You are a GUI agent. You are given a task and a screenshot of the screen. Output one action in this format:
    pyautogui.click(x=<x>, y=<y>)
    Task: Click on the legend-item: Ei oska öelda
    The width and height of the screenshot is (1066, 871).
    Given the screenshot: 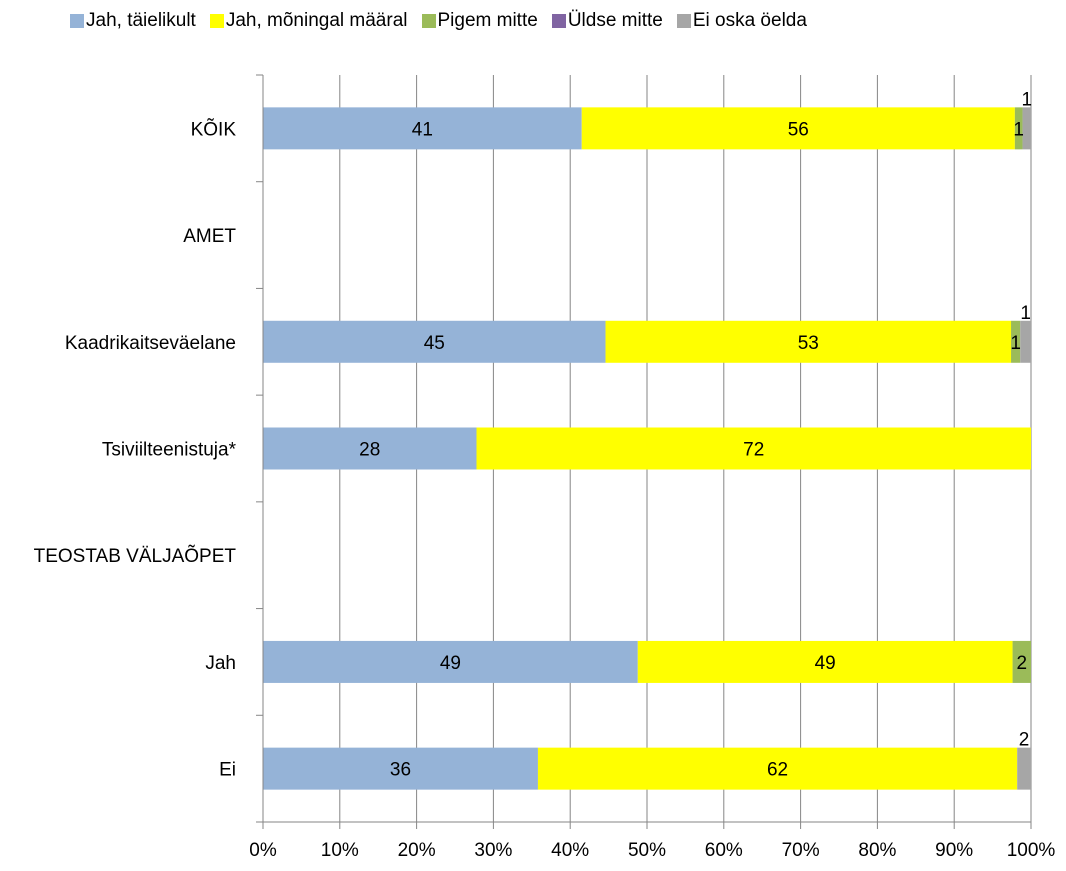 What is the action you would take?
    pyautogui.click(x=741, y=21)
    